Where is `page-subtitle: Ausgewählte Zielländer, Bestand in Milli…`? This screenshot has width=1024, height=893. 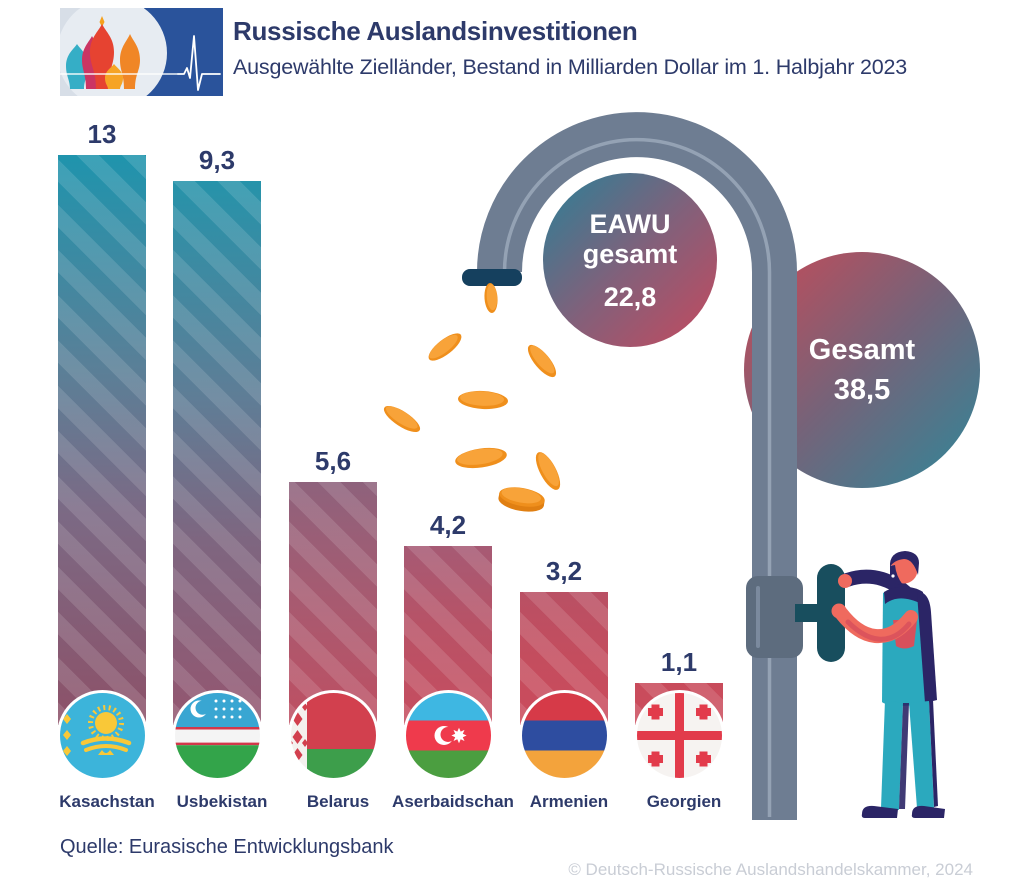
page-subtitle: Ausgewählte Zielländer, Bestand in Milli… is located at coordinates (570, 67).